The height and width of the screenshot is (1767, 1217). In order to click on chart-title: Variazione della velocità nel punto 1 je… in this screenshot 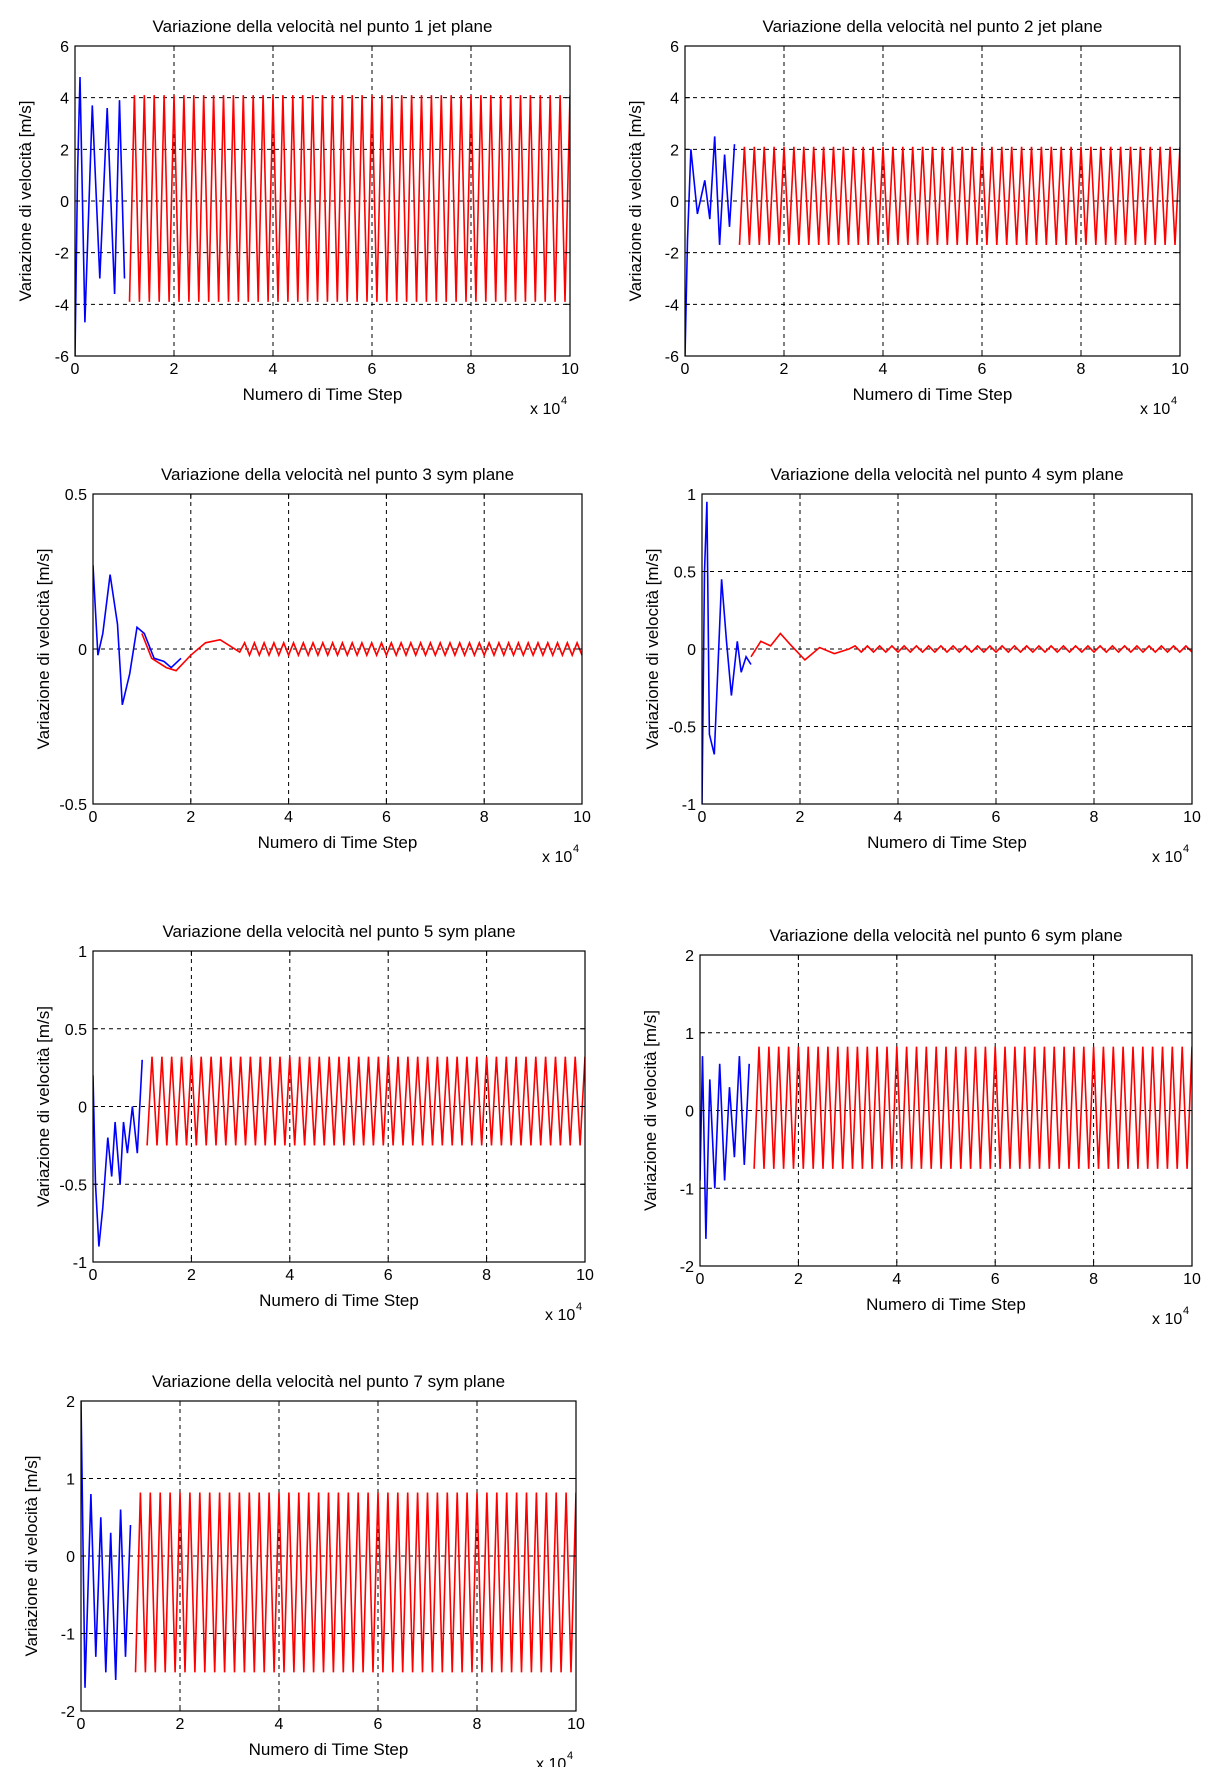, I will do `click(323, 26)`.